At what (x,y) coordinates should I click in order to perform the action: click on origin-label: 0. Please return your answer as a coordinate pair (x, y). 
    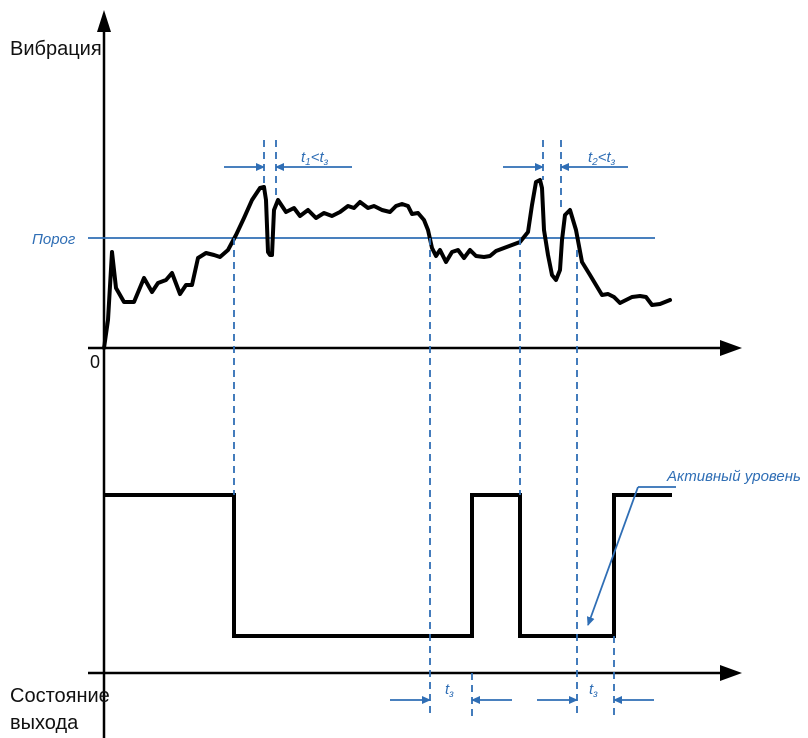
    Looking at the image, I should click on (95, 362).